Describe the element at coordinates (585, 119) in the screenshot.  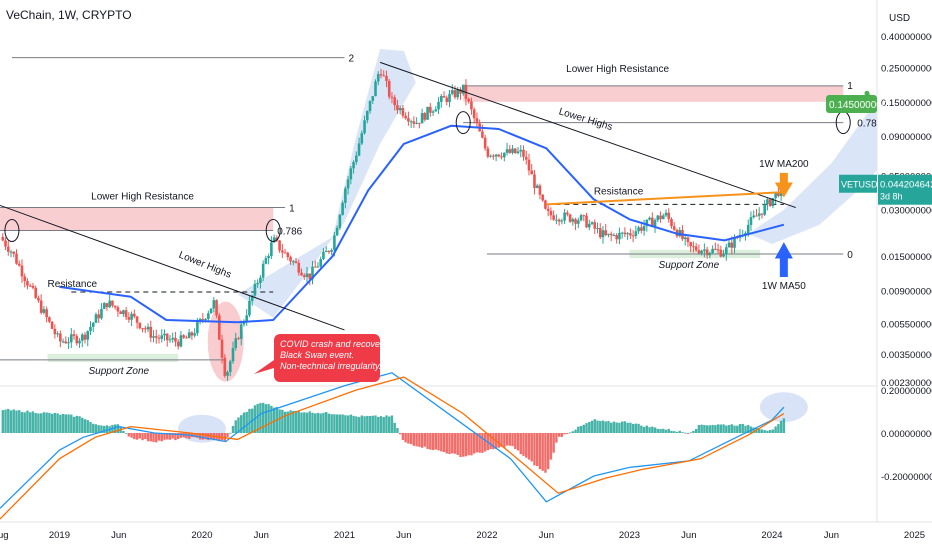
I see `lower-highs-label-right: Lower Highs` at that location.